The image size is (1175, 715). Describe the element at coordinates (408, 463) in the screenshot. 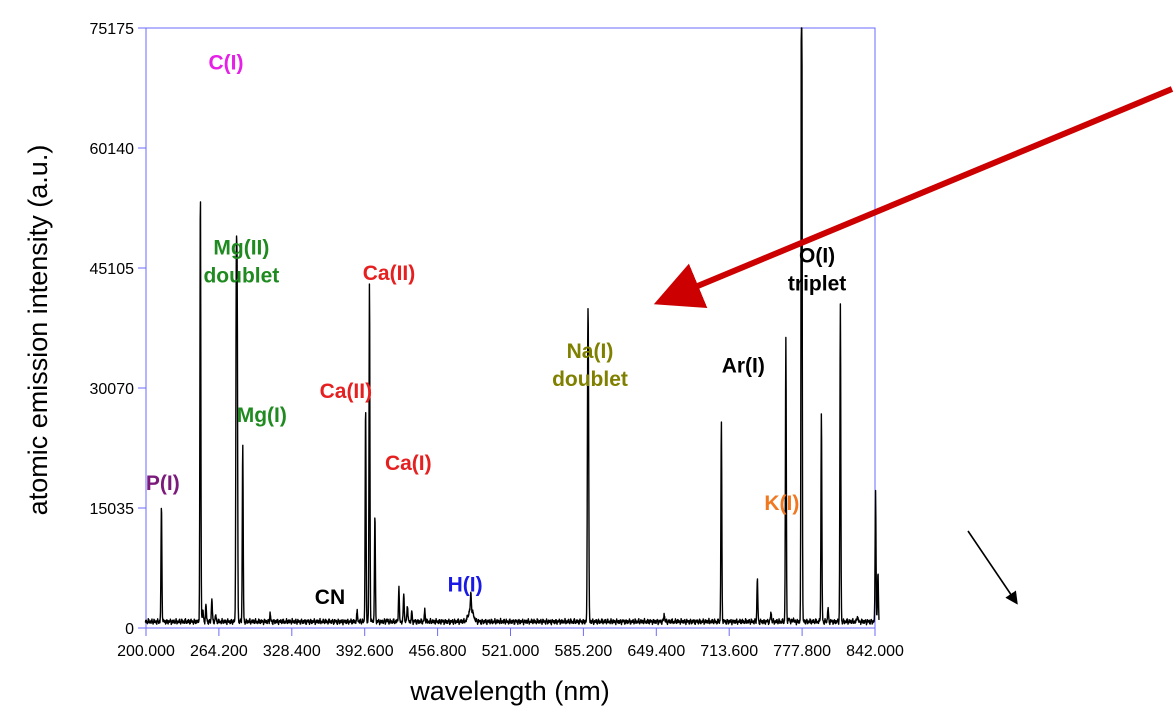

I see `peak-label: Ca(I)` at that location.